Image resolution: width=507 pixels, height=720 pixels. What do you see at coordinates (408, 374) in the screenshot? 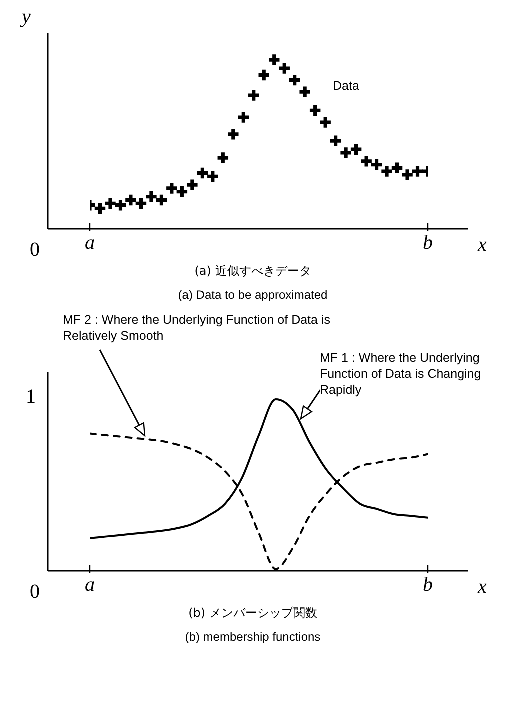
I see `text: MF 1 : Where the Underlying Function of Data is Changing Rapidly` at bounding box center [408, 374].